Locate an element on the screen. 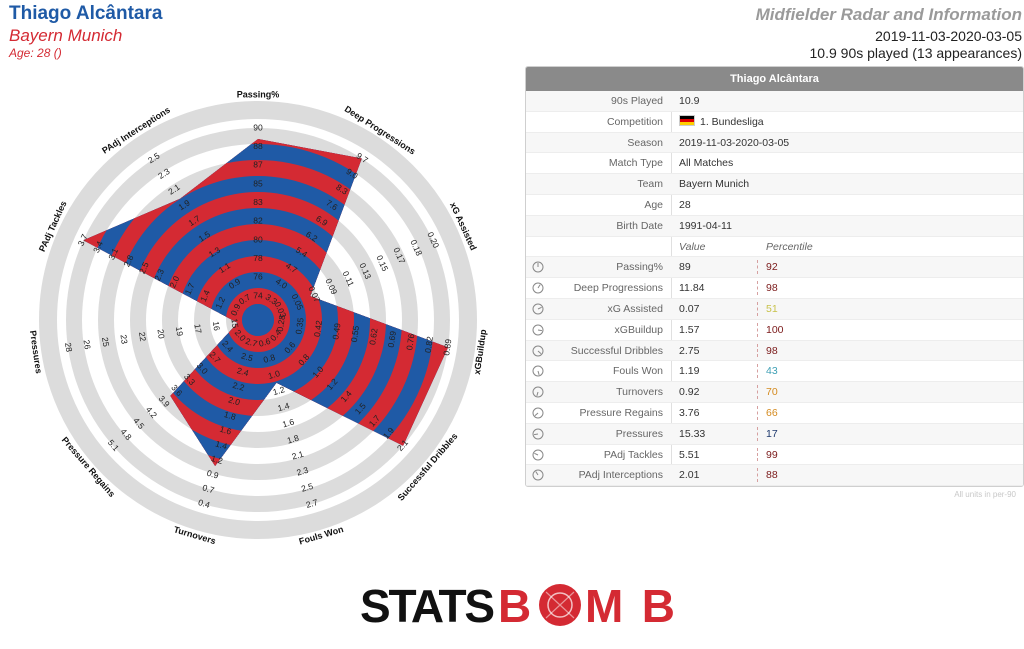  stat-row-percentile: 51 is located at coordinates (772, 308).